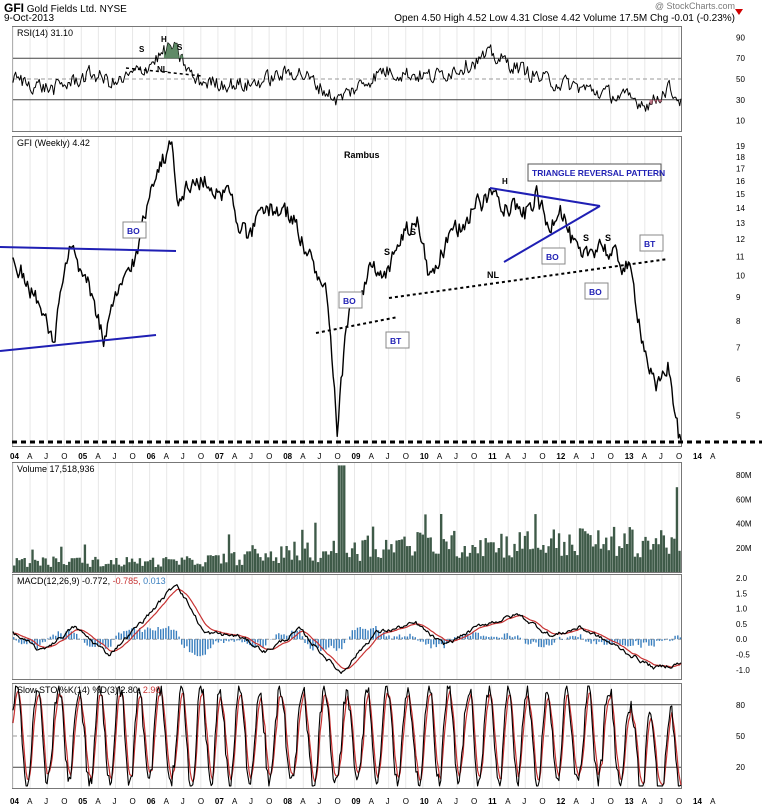 The image size is (765, 808). I want to click on rsi-label-s1: S, so click(142, 49).